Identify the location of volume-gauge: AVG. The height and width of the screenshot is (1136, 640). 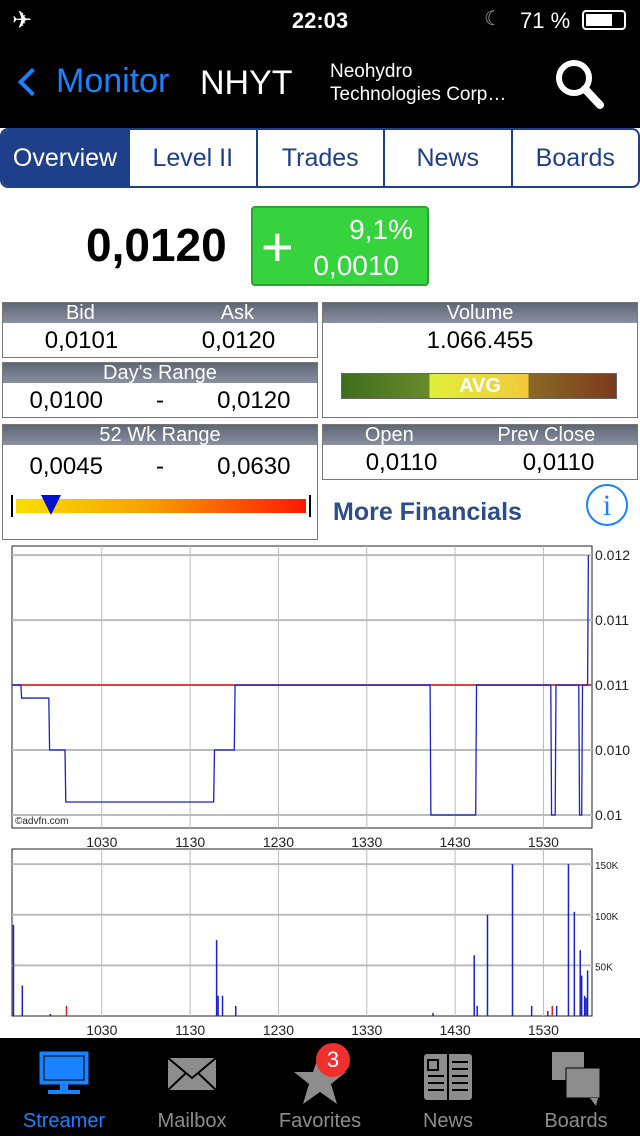
(479, 386).